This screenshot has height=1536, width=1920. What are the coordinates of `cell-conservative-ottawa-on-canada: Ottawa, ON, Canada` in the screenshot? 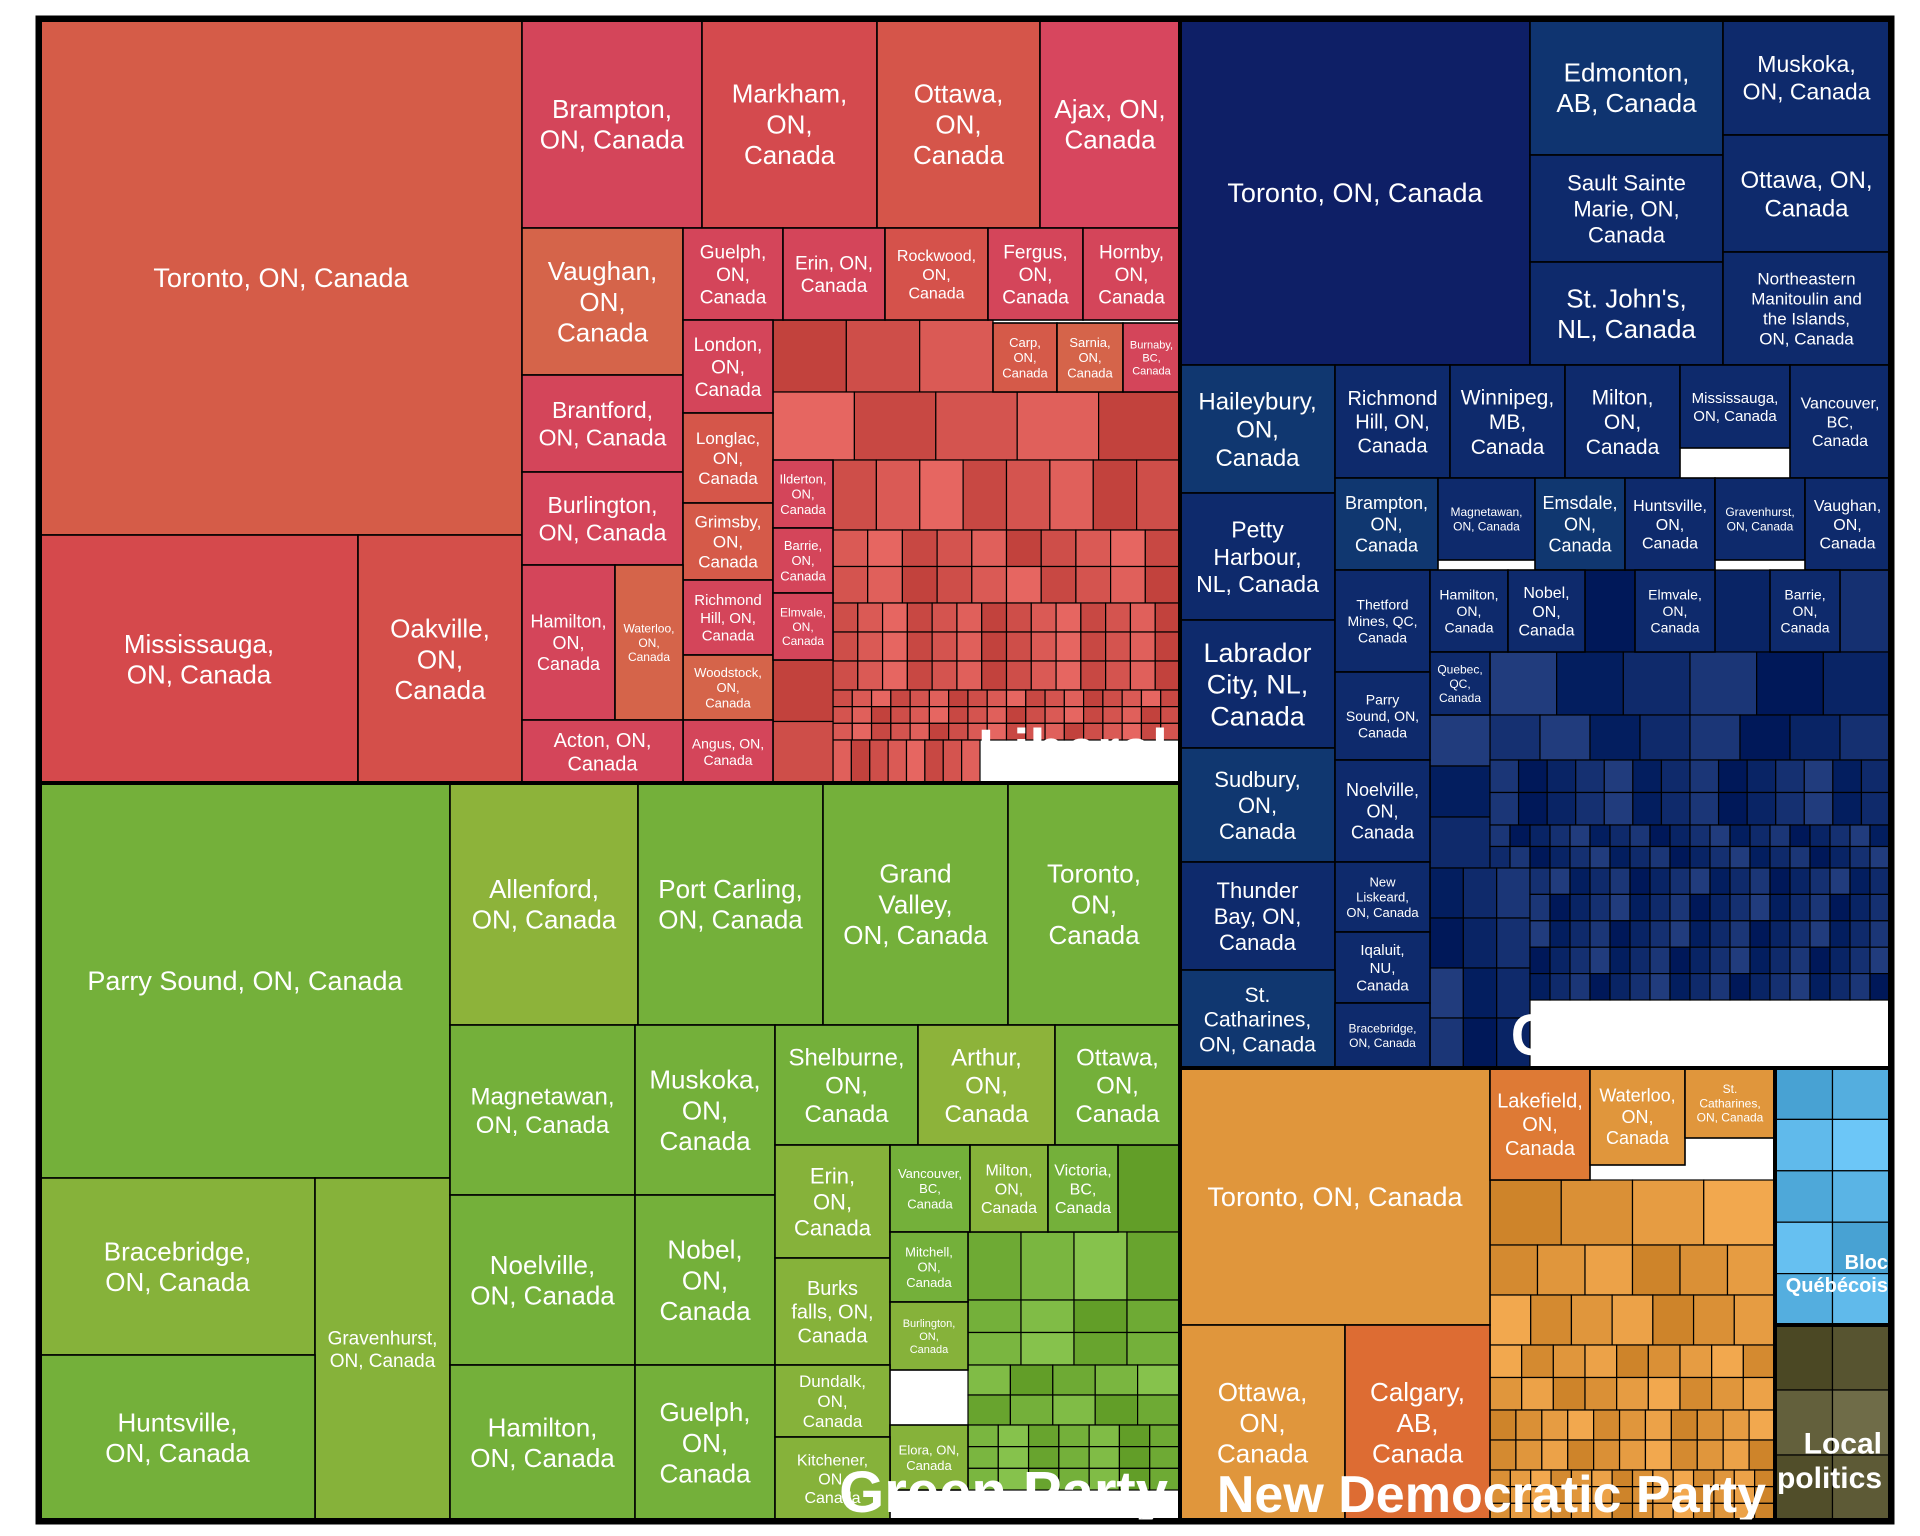 It's located at (1806, 193).